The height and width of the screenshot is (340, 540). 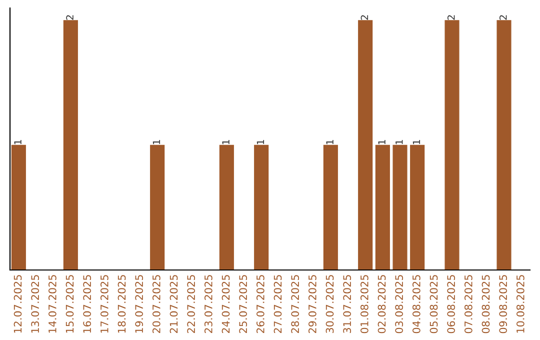 I want to click on x-tick-label: 20.07.2025, so click(x=156, y=304).